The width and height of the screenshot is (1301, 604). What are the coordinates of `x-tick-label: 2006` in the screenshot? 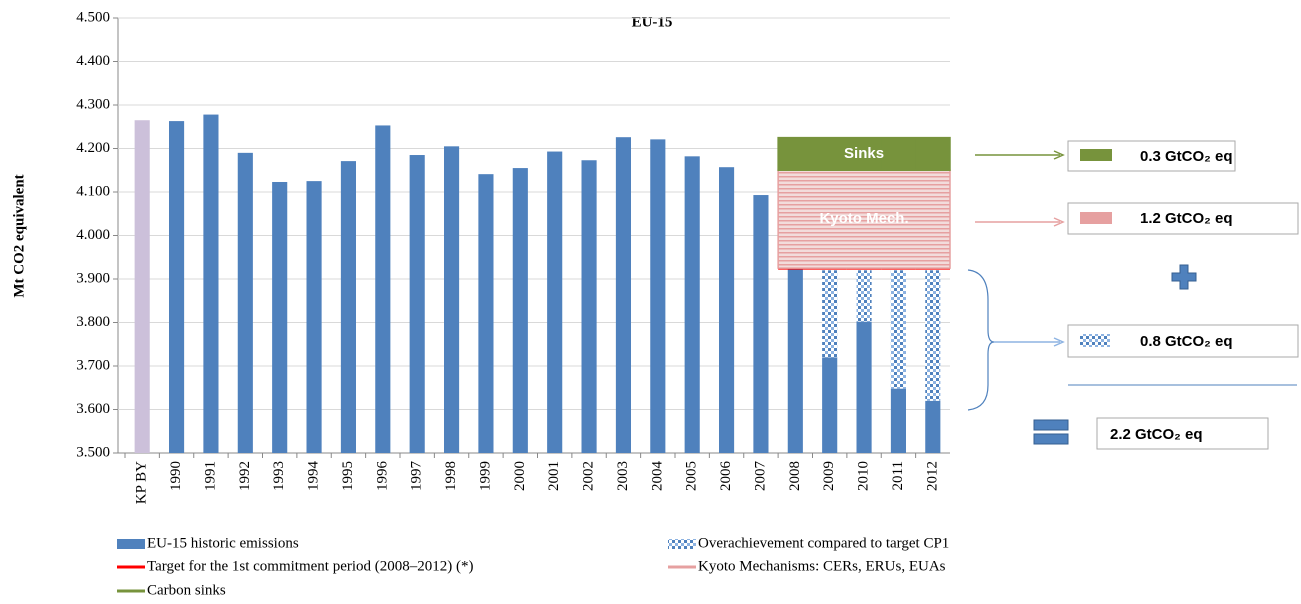 It's located at (726, 476).